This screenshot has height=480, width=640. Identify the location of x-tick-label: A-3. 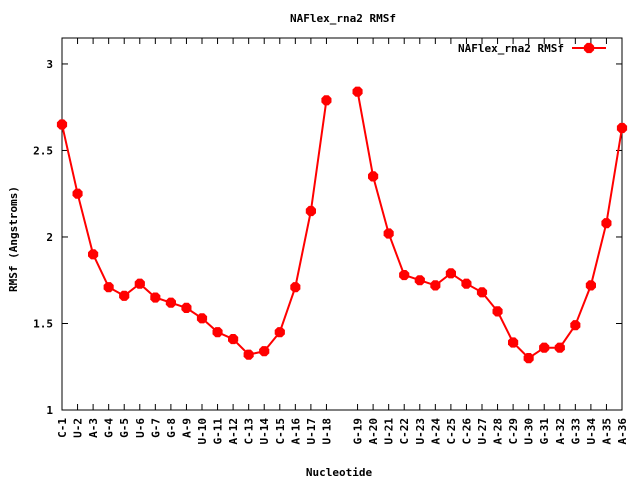
(93, 428).